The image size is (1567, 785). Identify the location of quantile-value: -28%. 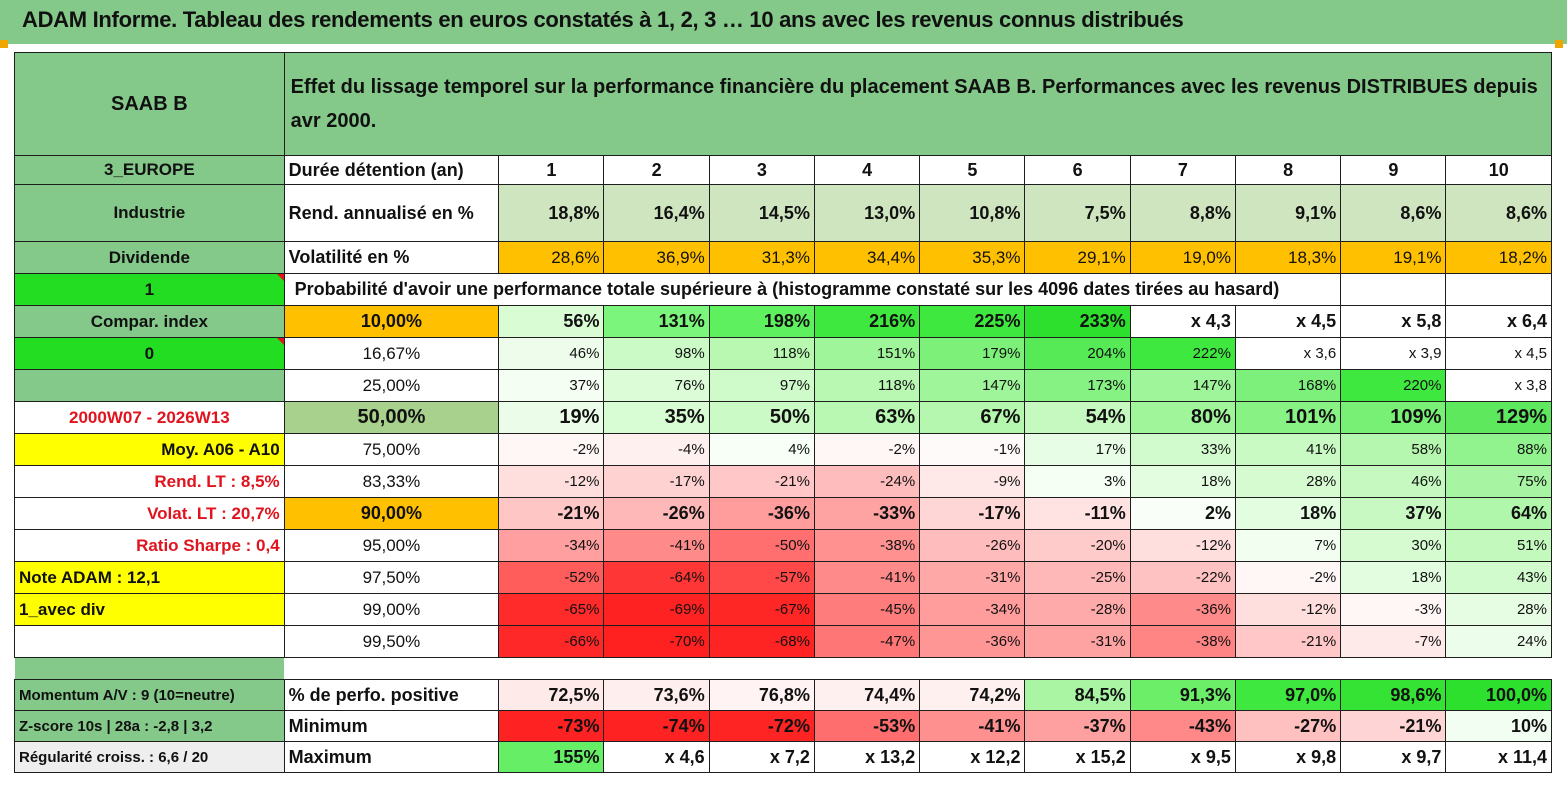
(1077, 609).